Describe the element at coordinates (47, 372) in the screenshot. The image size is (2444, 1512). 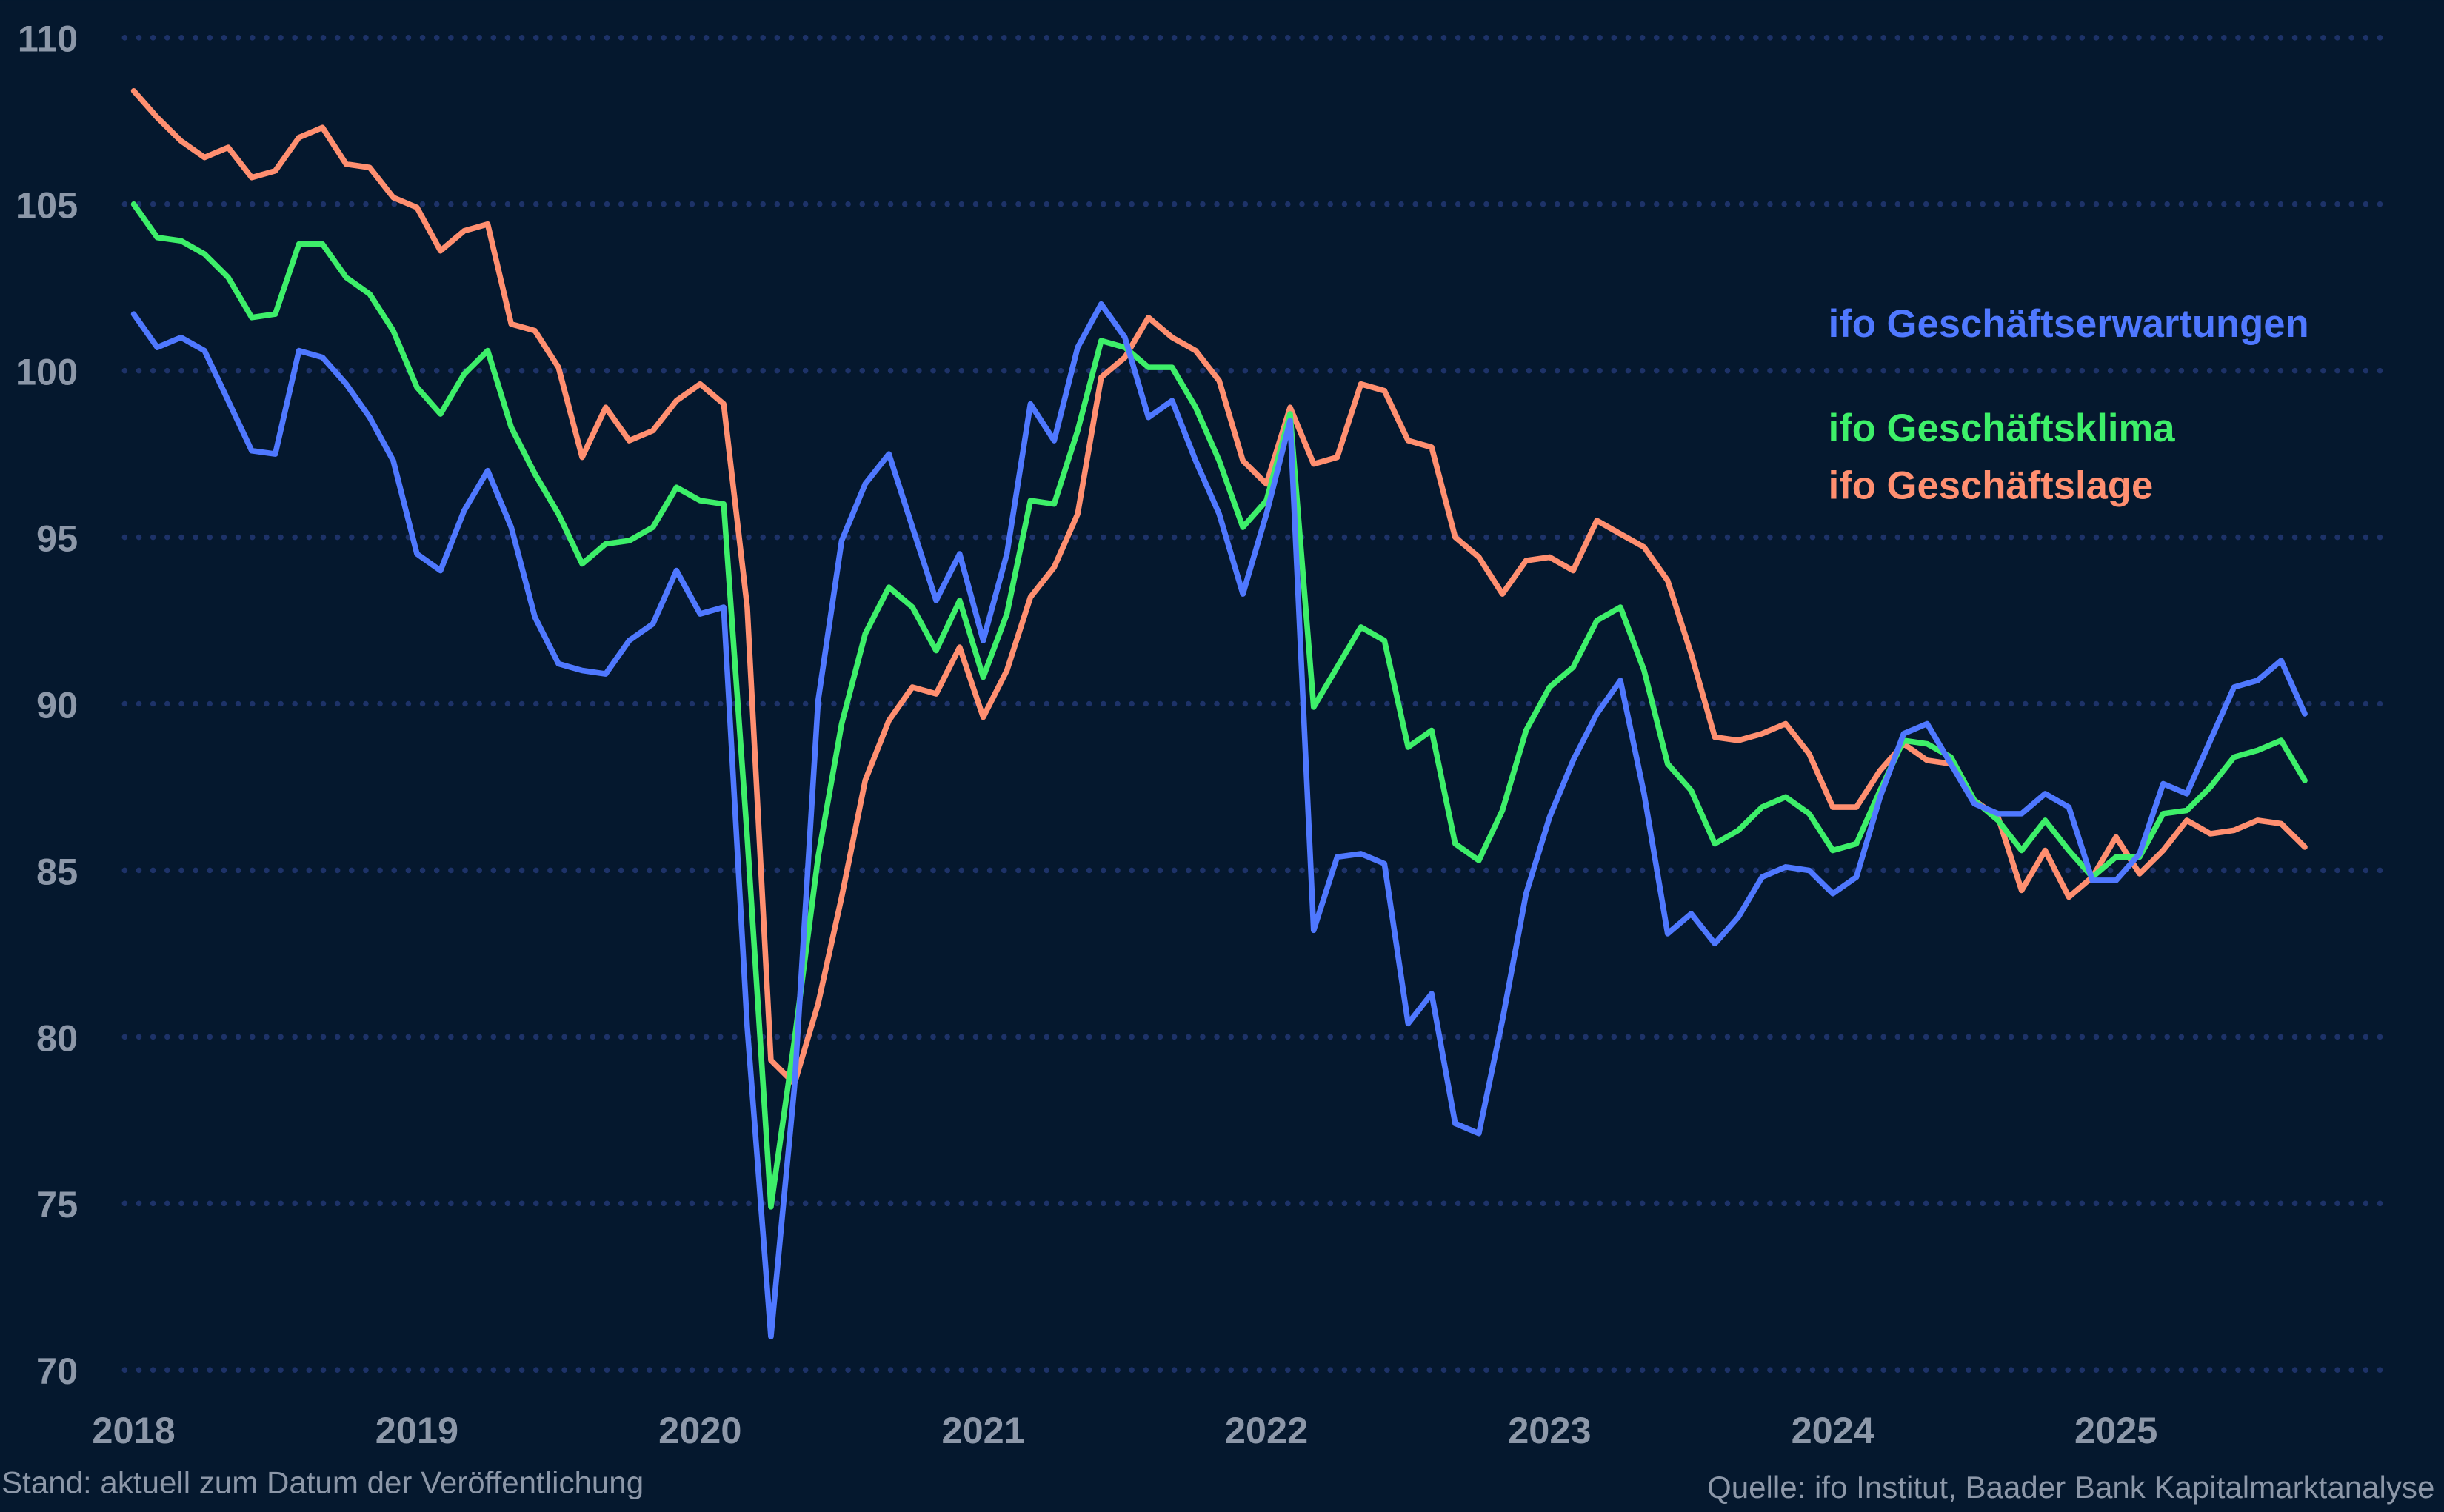
I see `y-tick-label: 100` at that location.